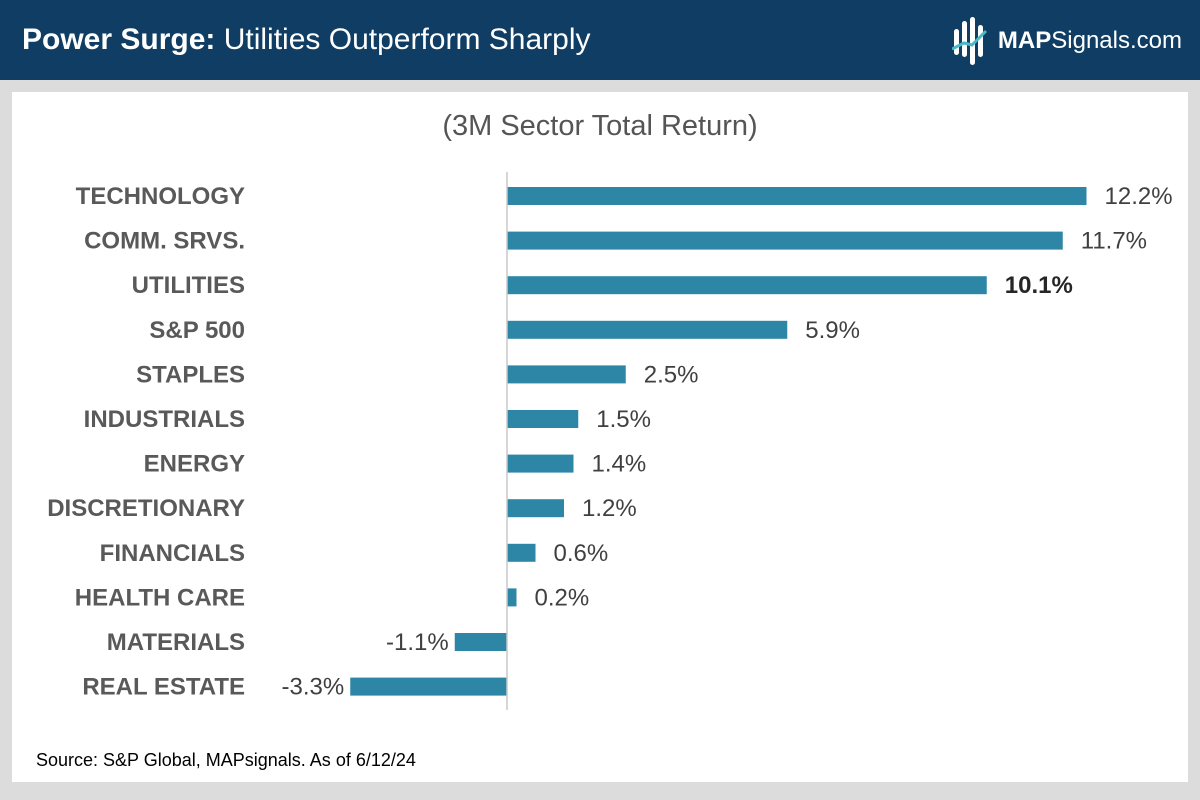 The image size is (1200, 800). I want to click on brand-name-rest: Signals.com, so click(1116, 40).